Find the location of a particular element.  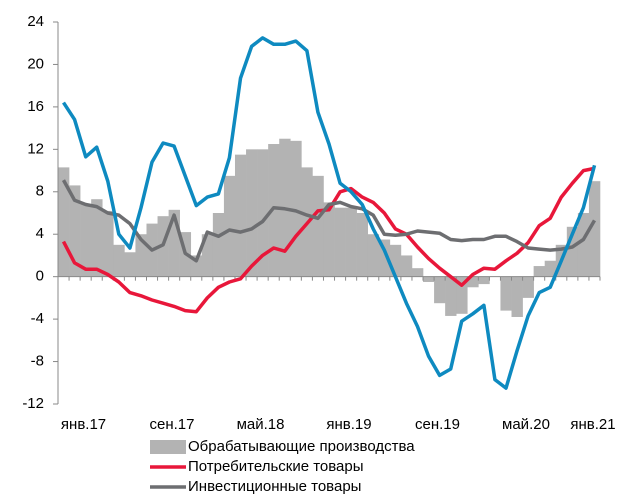

legend-label: Потребительские товары is located at coordinates (276, 466).